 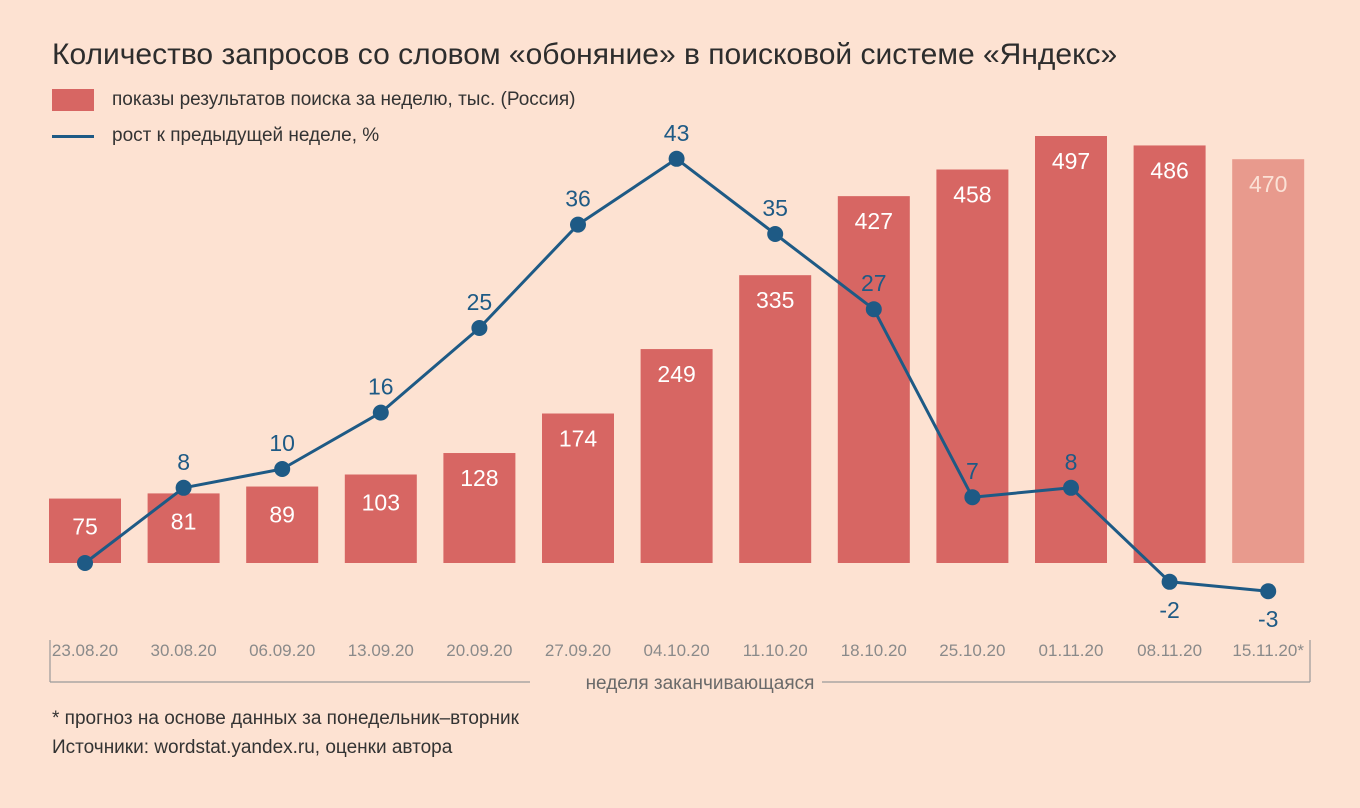 What do you see at coordinates (775, 300) in the screenshot?
I see `bar-value-label: 335` at bounding box center [775, 300].